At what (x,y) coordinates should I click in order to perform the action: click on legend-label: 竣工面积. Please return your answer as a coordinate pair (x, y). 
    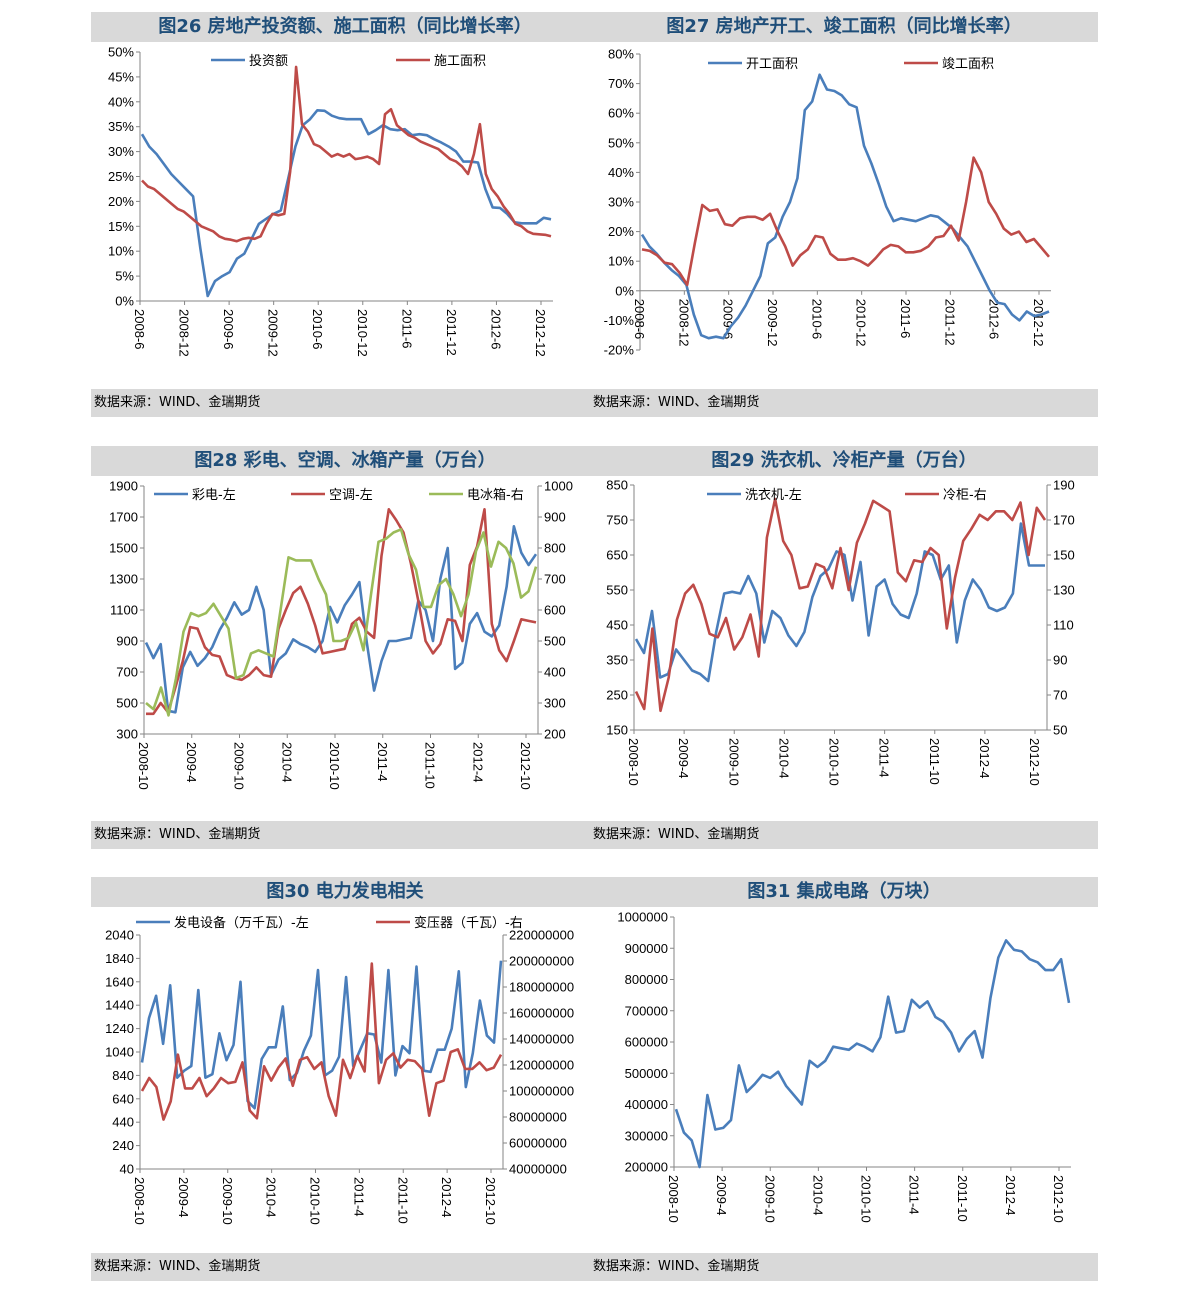
    Looking at the image, I should click on (968, 64).